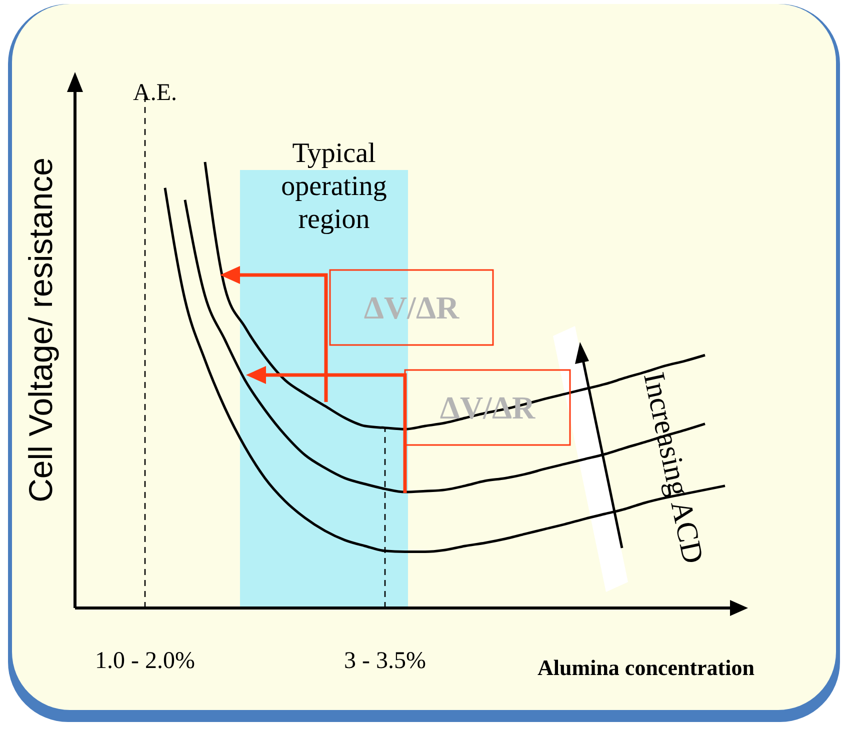  What do you see at coordinates (334, 186) in the screenshot?
I see `annotation: Typical operating region` at bounding box center [334, 186].